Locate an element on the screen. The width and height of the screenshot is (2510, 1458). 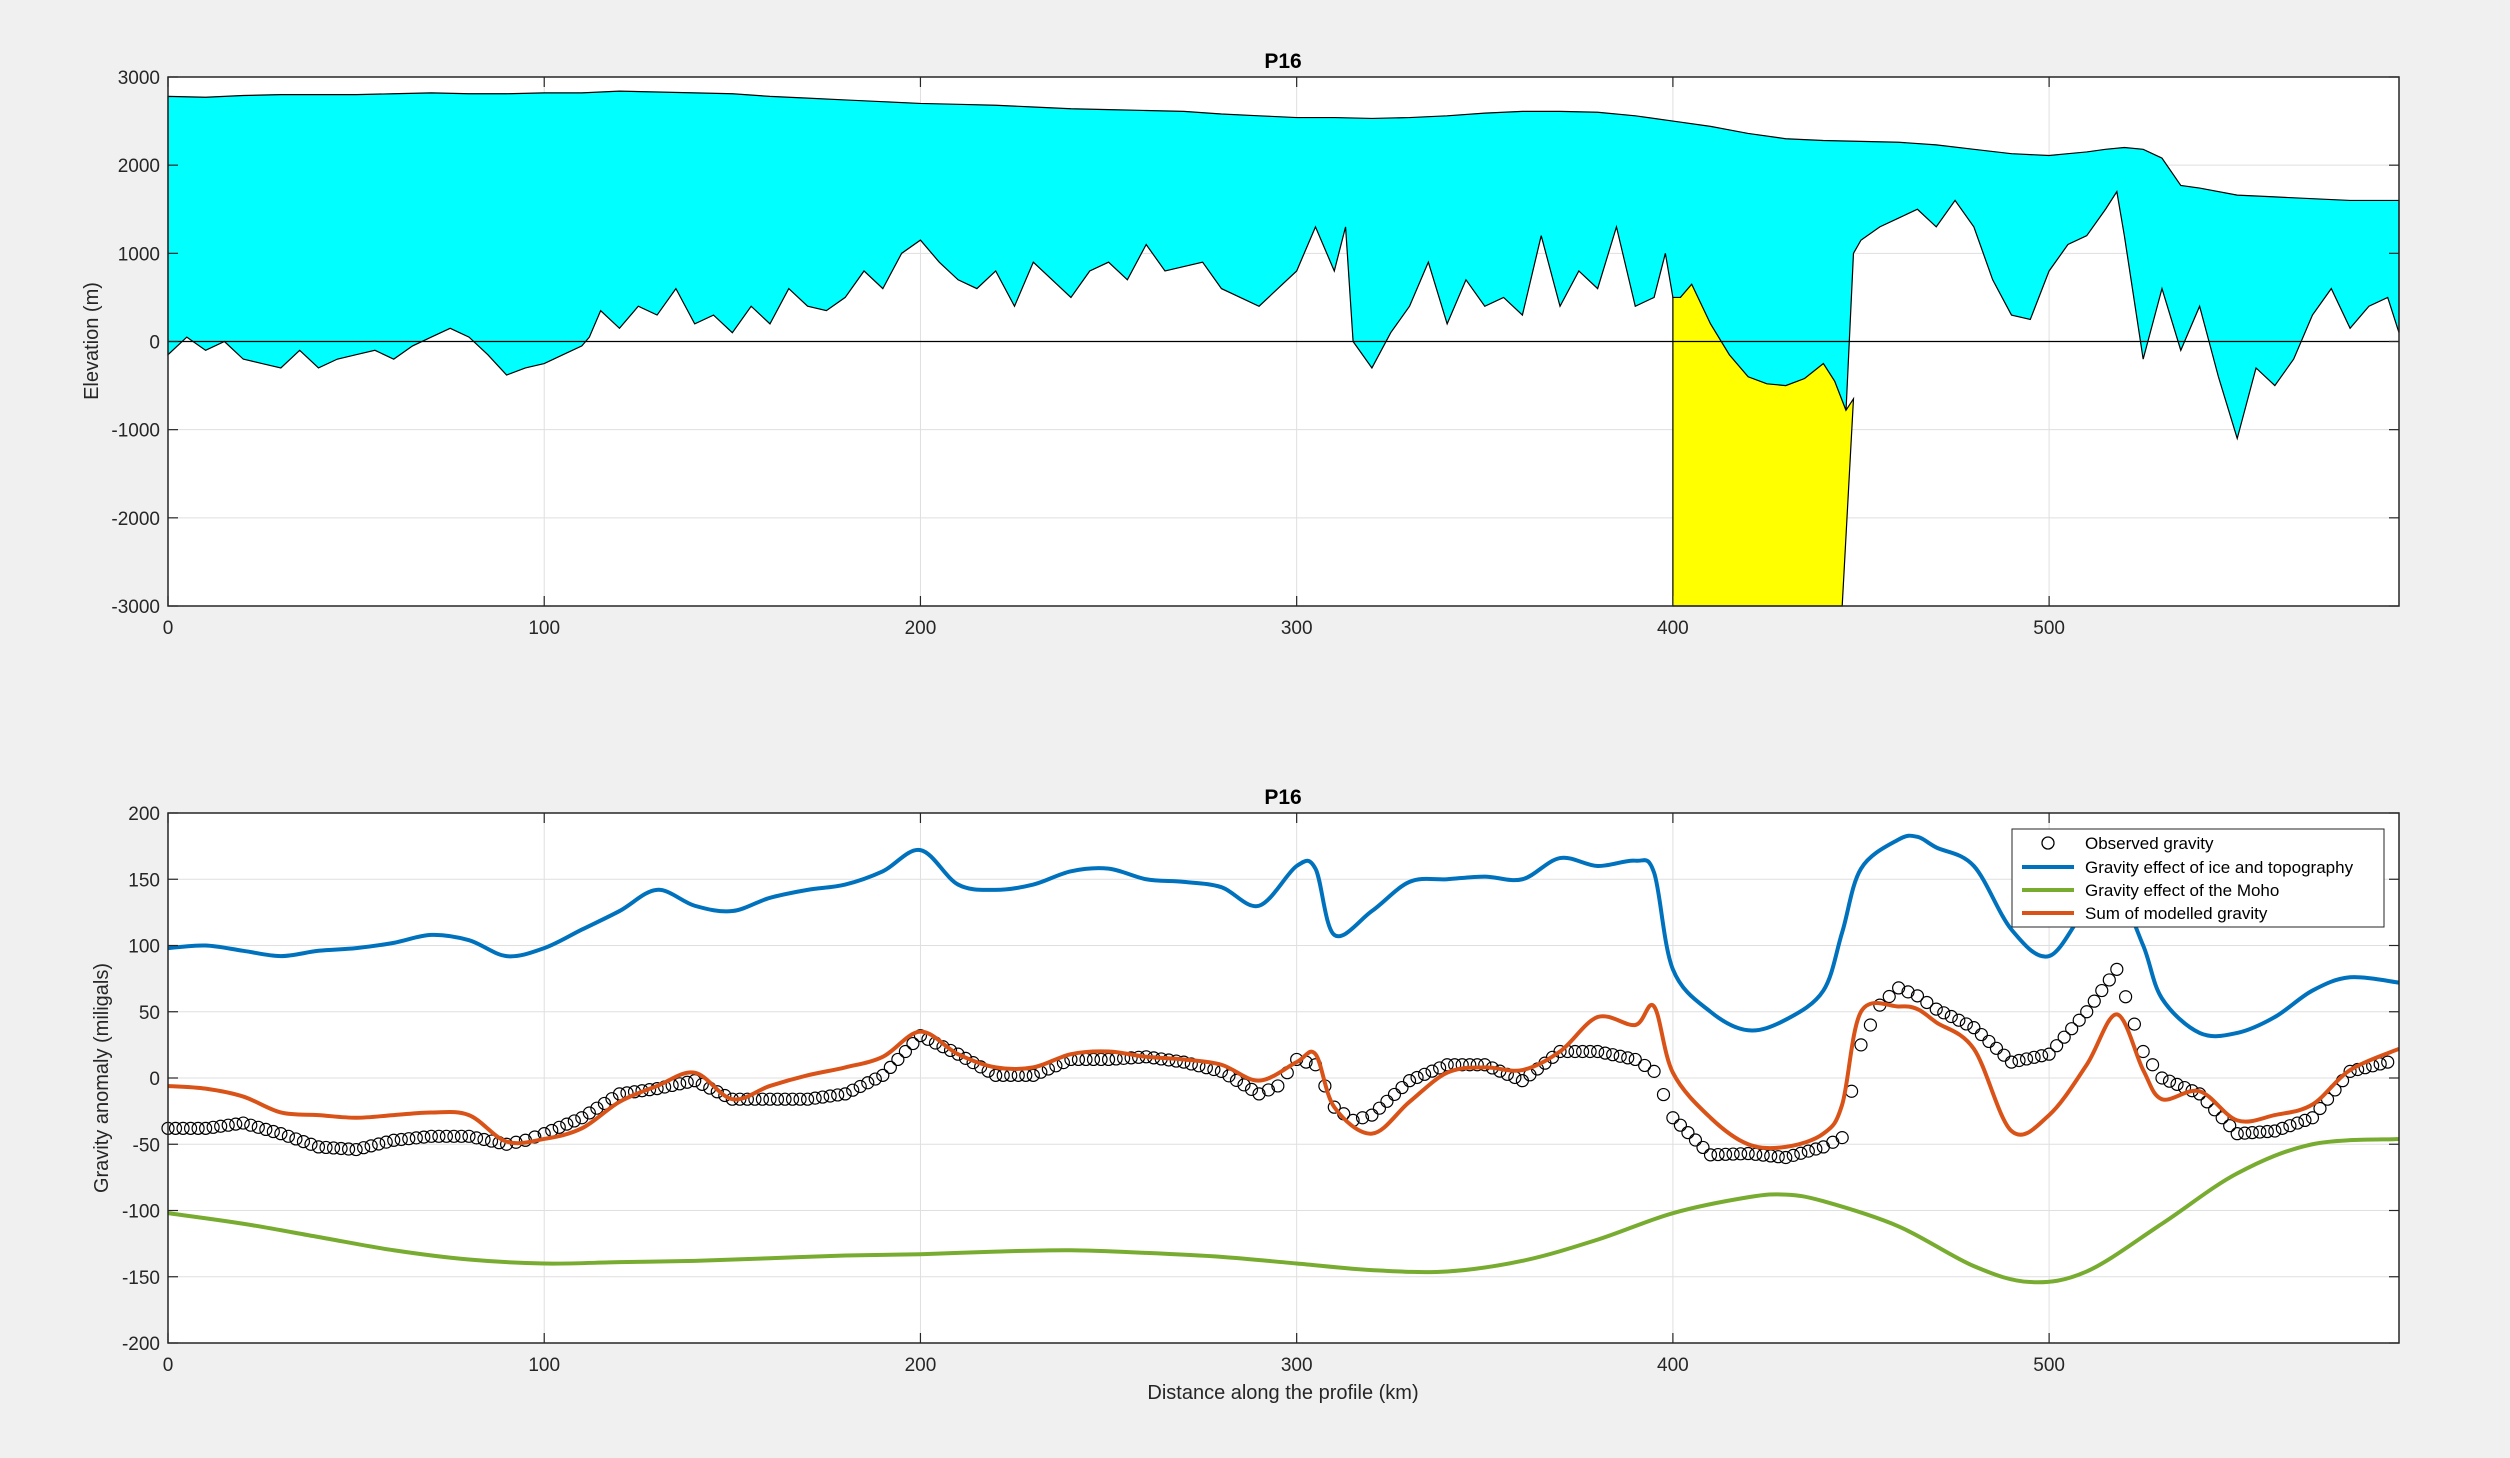
gravity-y-tick-label: 100 is located at coordinates (144, 947).